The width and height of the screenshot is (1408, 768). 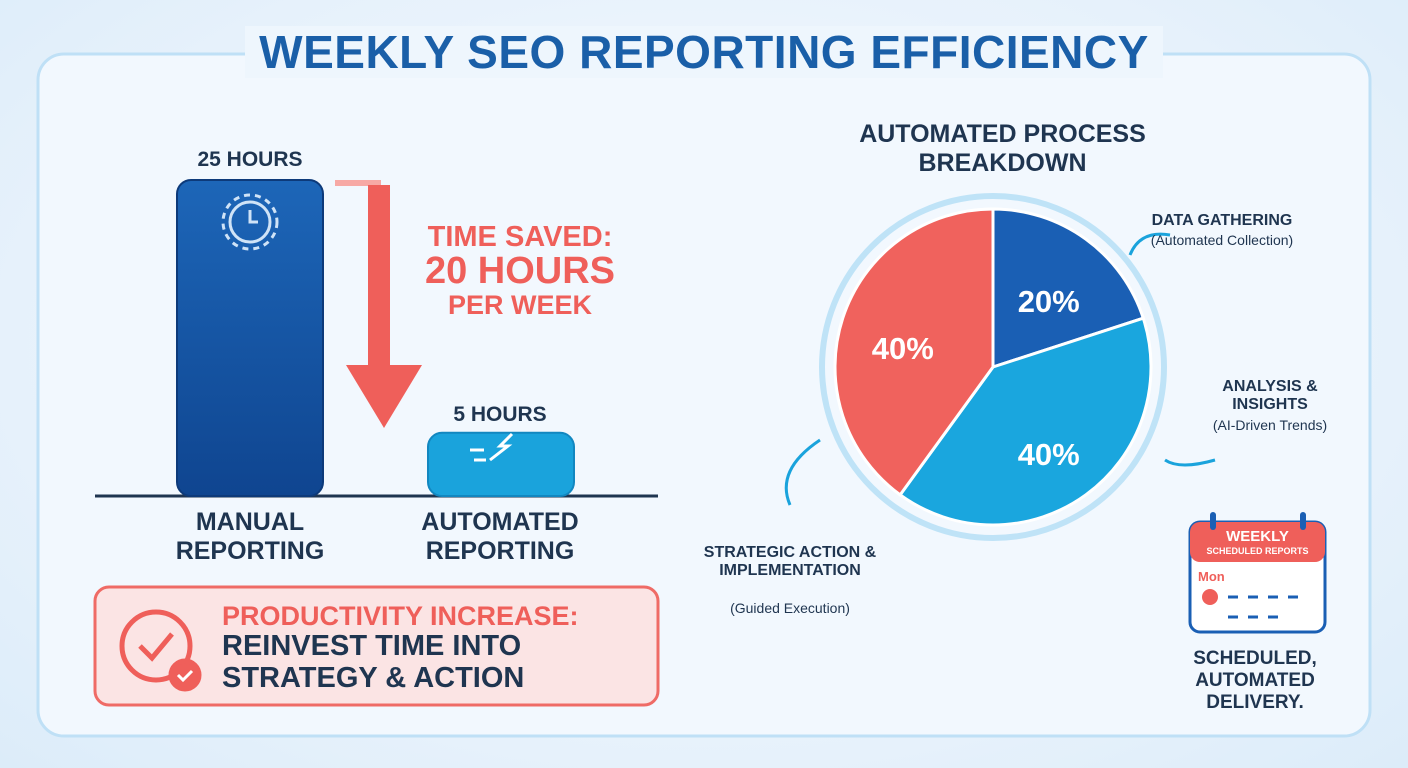 I want to click on title-wrap: WEEKLY SEO REPORTING EFFICIENCY, so click(x=704, y=52).